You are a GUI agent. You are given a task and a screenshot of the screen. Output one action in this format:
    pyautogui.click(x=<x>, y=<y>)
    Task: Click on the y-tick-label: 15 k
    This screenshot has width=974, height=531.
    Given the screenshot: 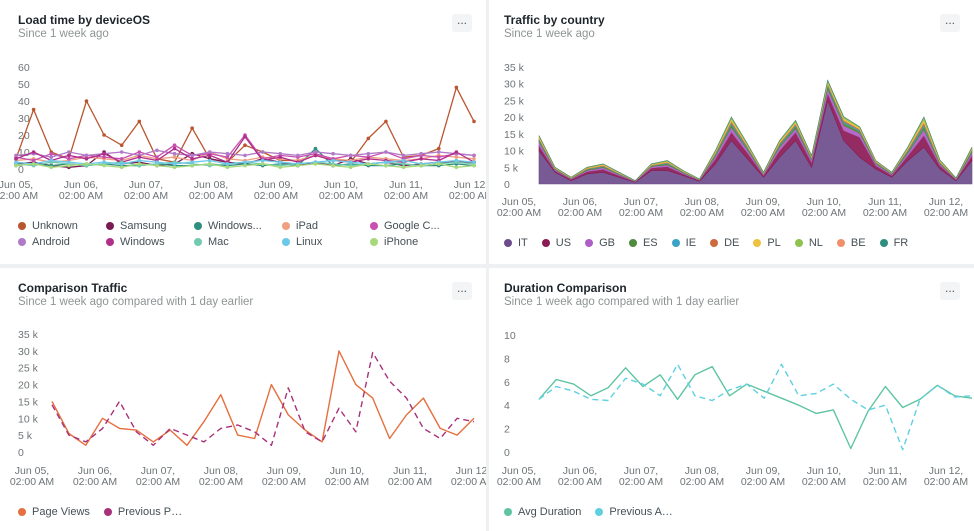 What is the action you would take?
    pyautogui.click(x=514, y=135)
    